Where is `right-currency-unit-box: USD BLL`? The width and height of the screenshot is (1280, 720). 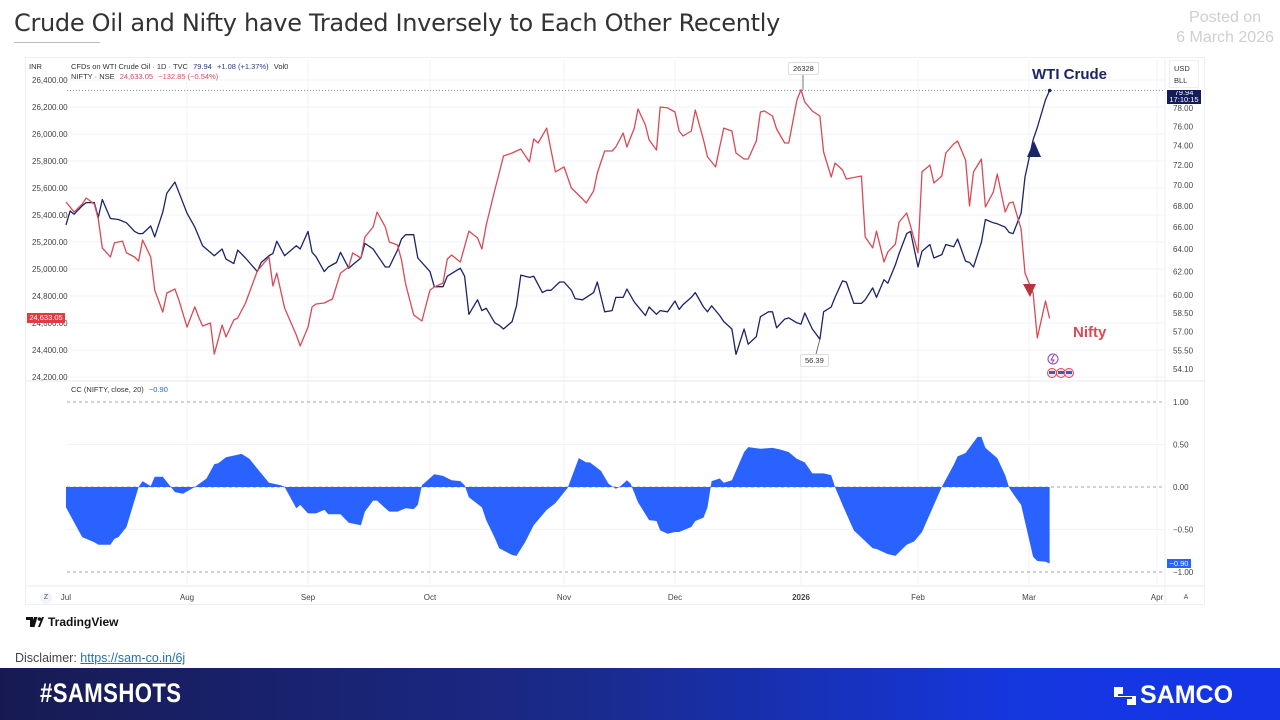
right-currency-unit-box: USD BLL is located at coordinates (1184, 74).